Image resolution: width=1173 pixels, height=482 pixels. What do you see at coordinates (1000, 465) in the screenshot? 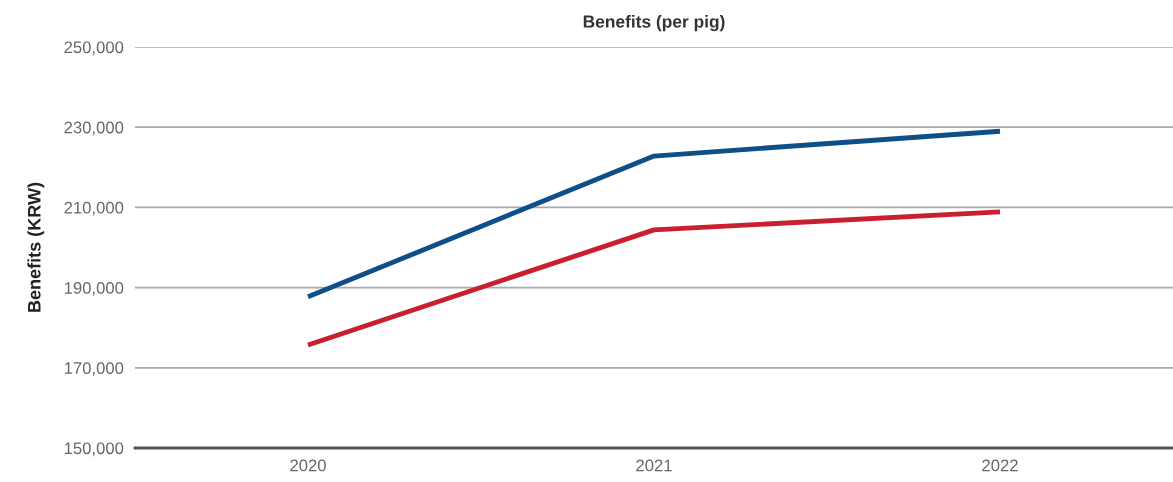
I see `x-tick-label: 2022` at bounding box center [1000, 465].